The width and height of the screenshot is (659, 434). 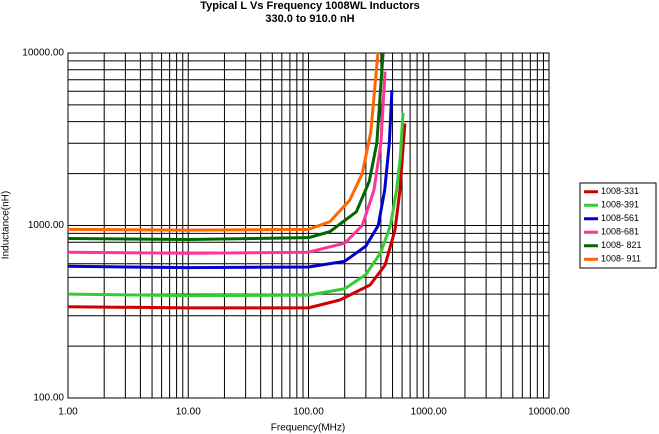 I want to click on y-tick-label: 1000.00, so click(x=46, y=225).